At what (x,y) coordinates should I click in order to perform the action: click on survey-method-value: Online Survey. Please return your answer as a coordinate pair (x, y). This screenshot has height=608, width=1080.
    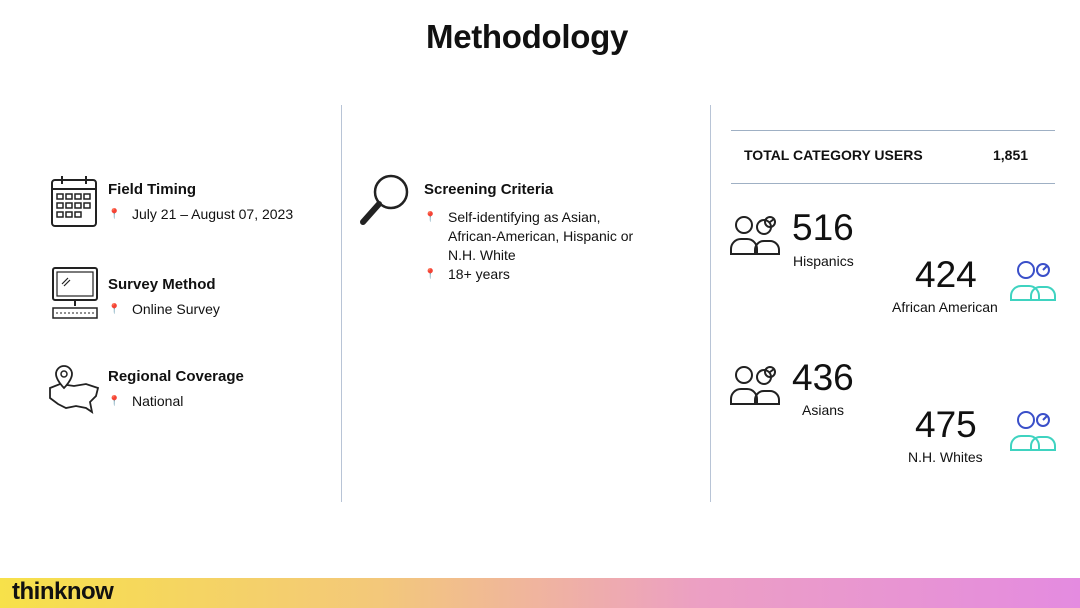
    Looking at the image, I should click on (176, 309).